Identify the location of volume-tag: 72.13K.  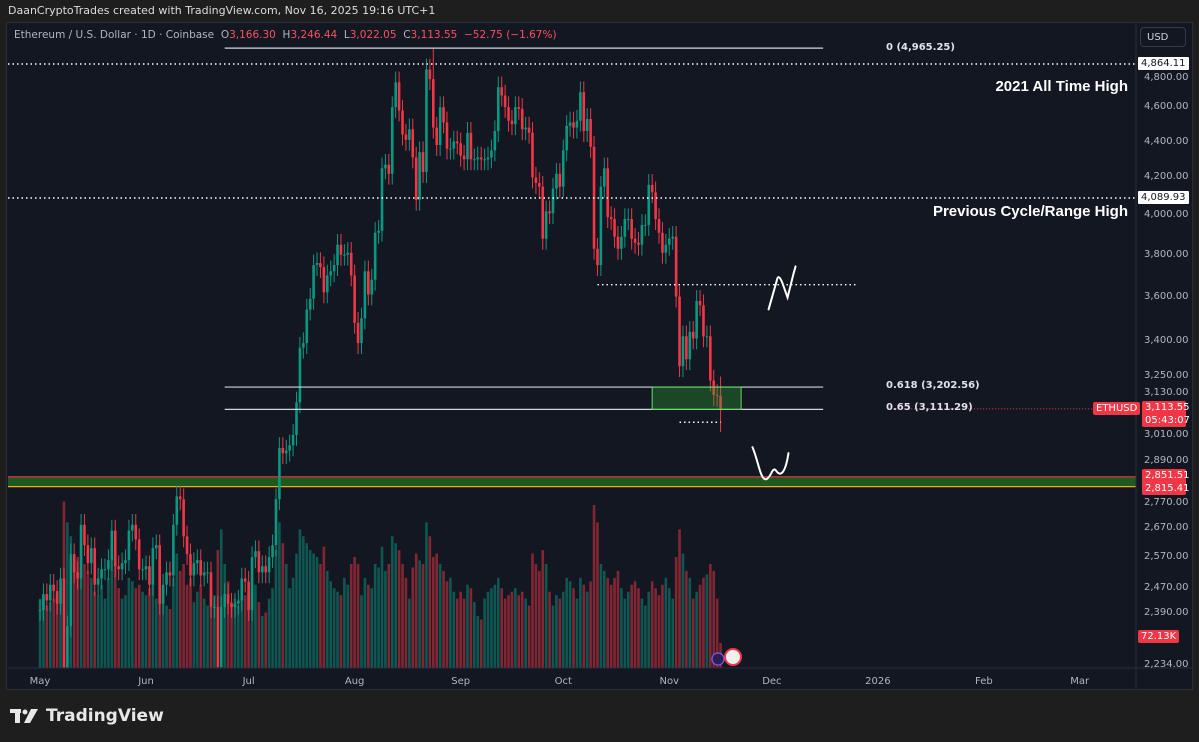
(1159, 636).